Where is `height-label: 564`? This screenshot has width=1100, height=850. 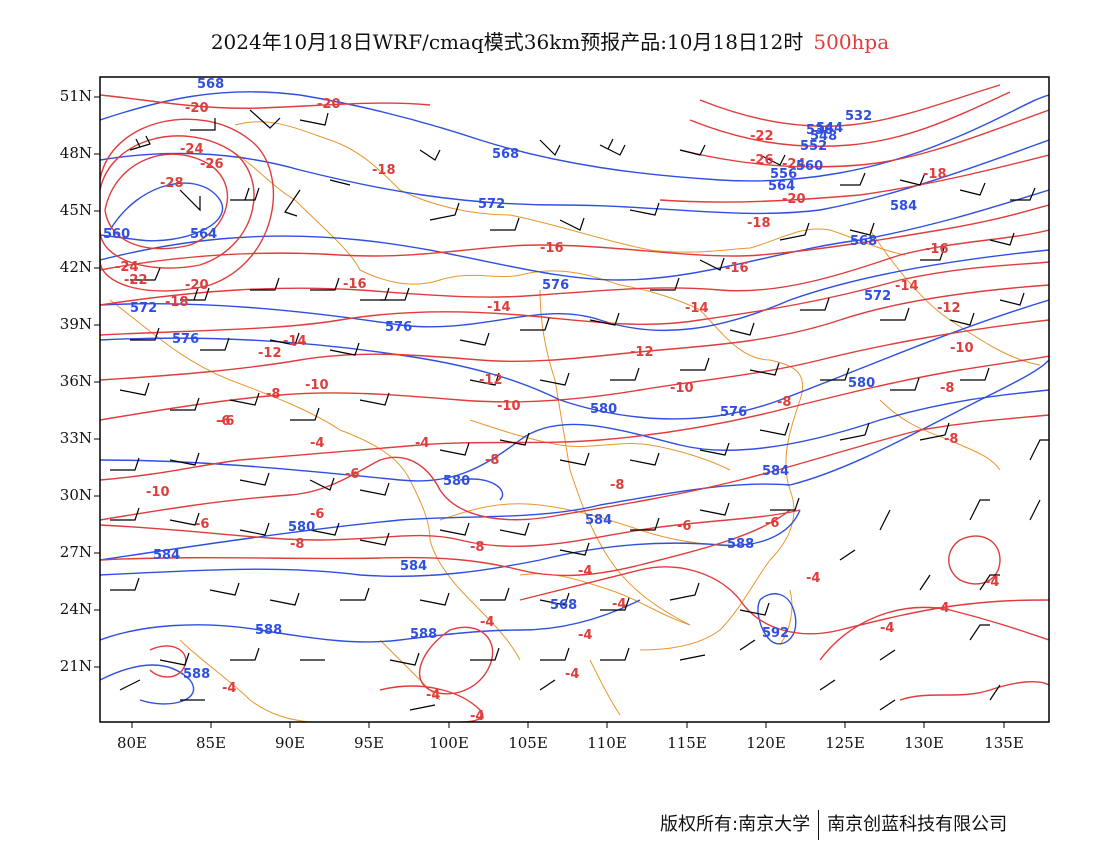
height-label: 564 is located at coordinates (781, 186).